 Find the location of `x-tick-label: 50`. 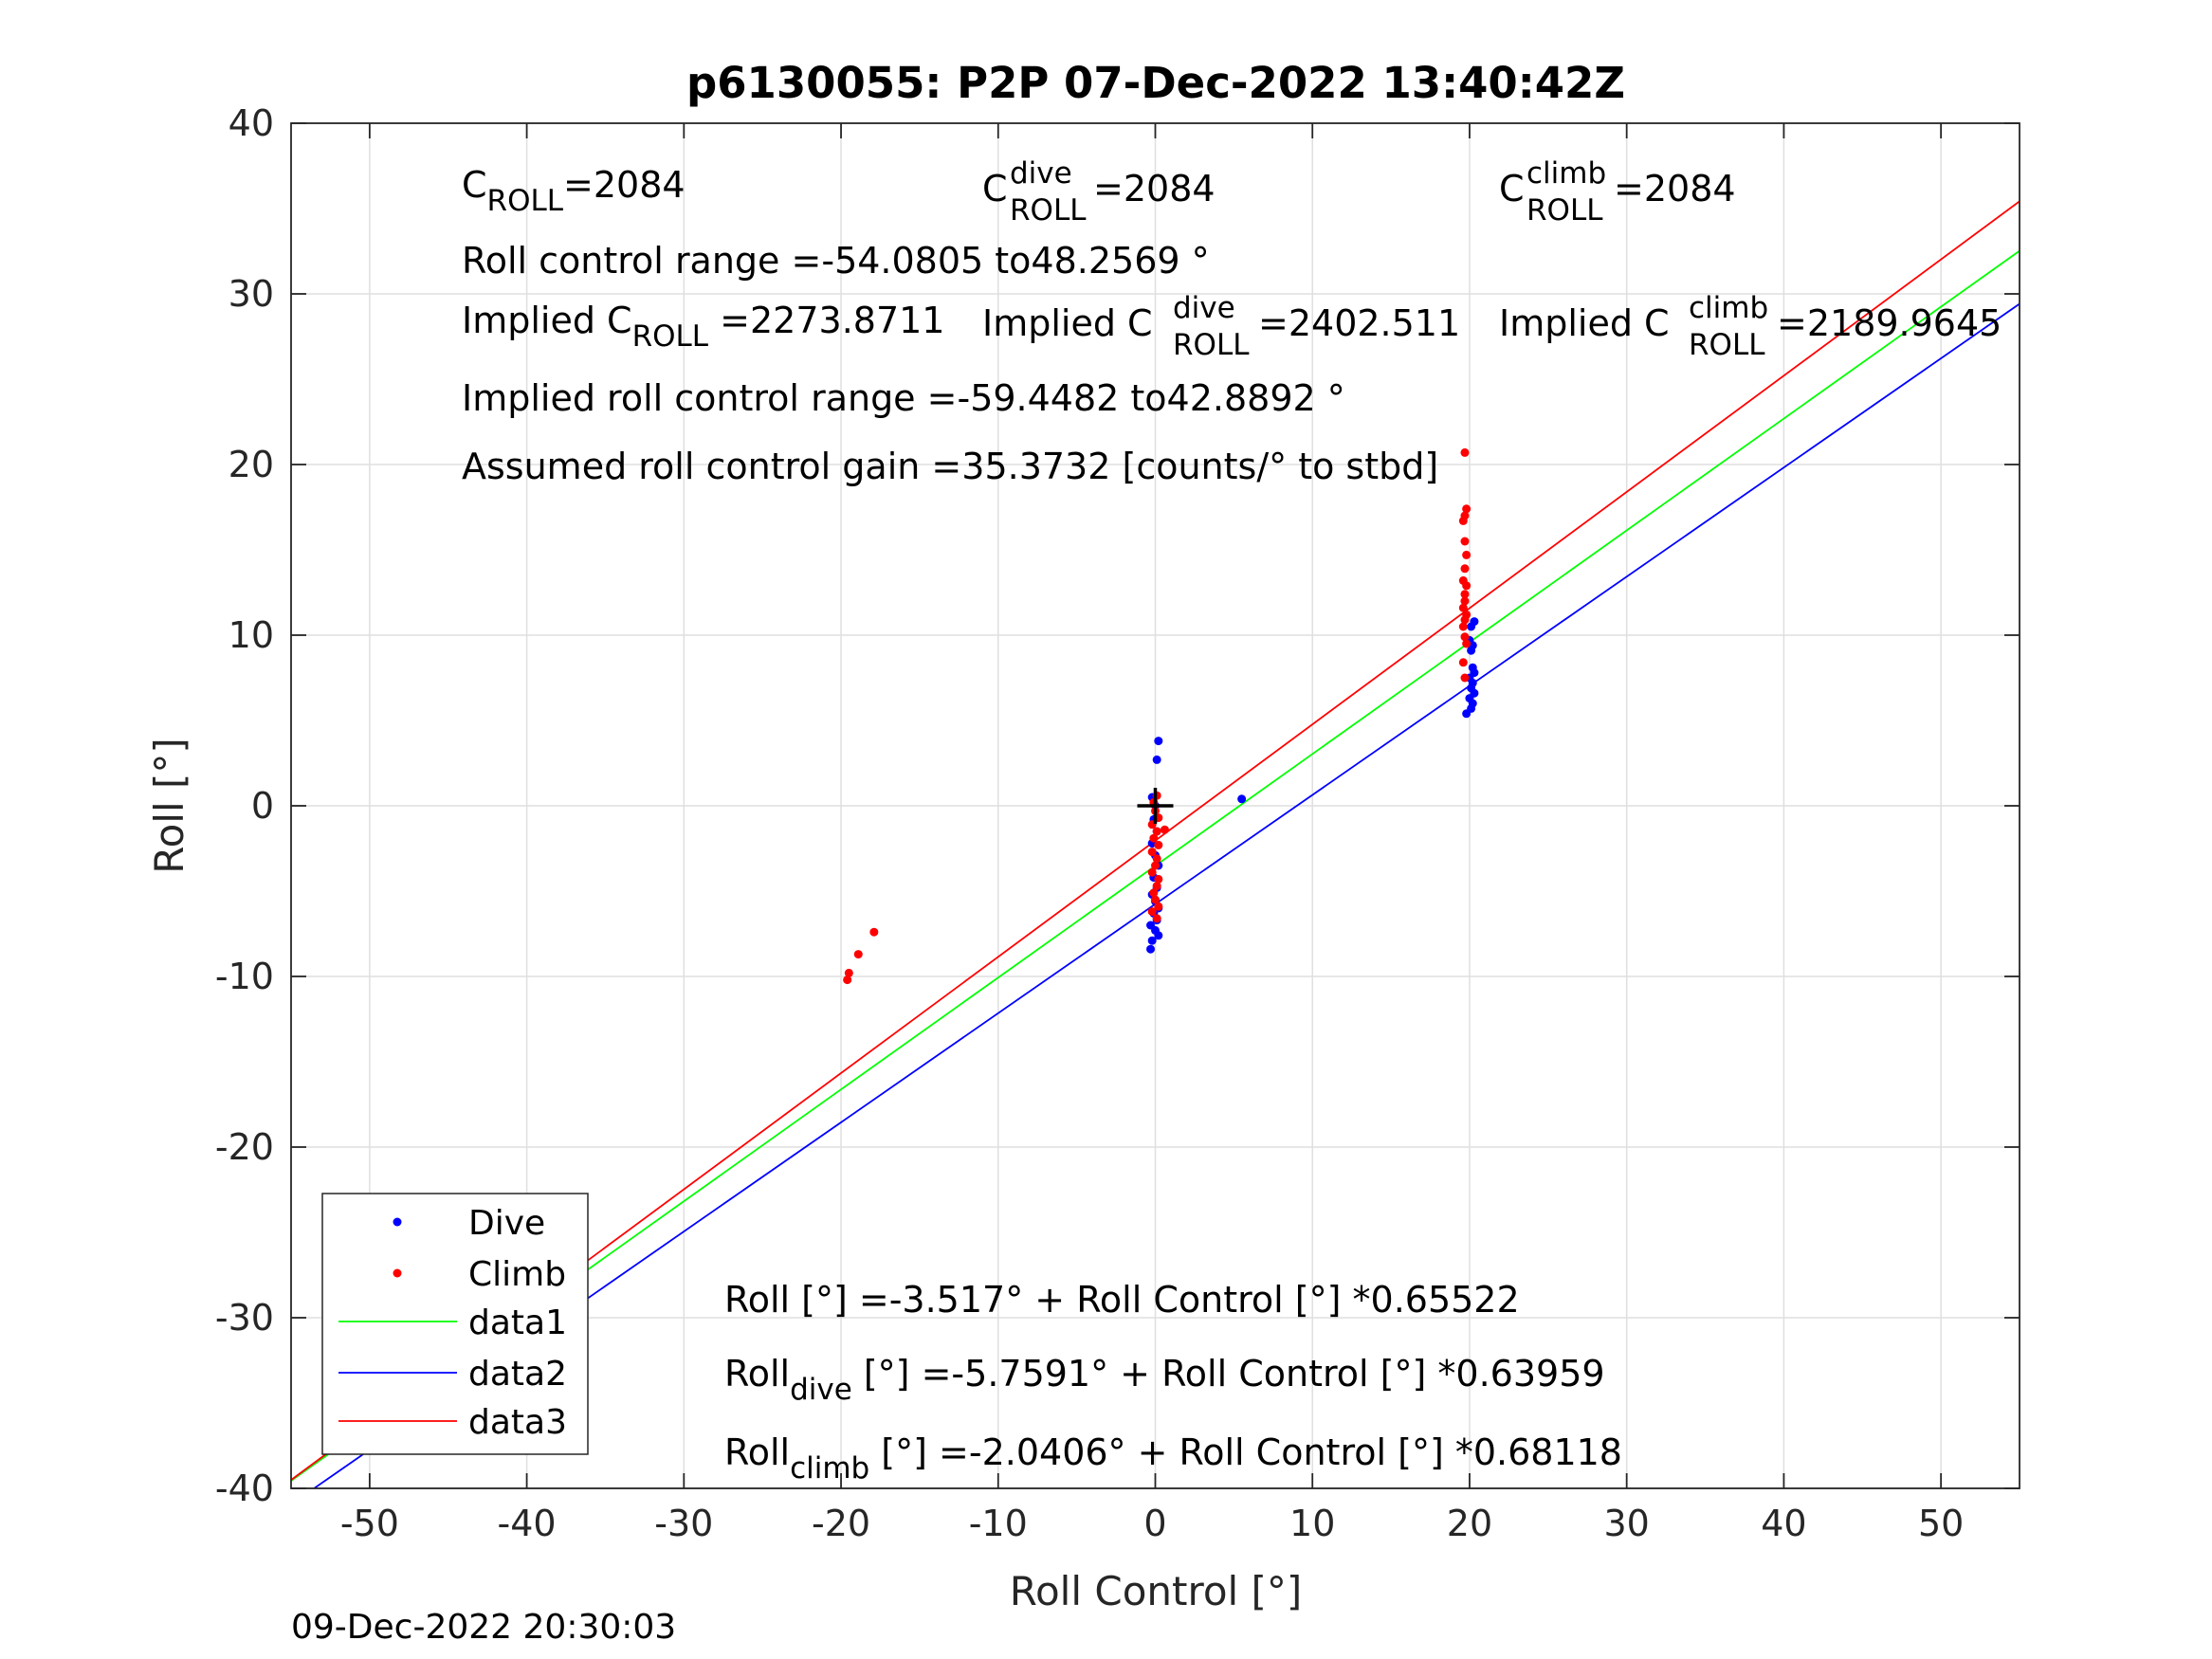

x-tick-label: 50 is located at coordinates (1941, 1523).